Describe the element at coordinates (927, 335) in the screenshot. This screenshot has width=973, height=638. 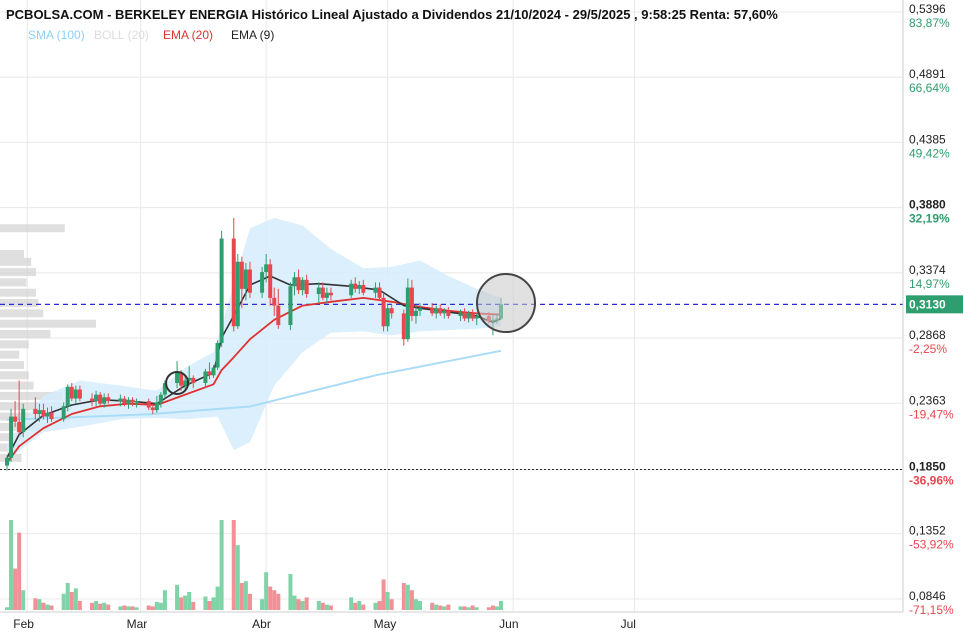
I see `y-tick-label: 0,2868` at that location.